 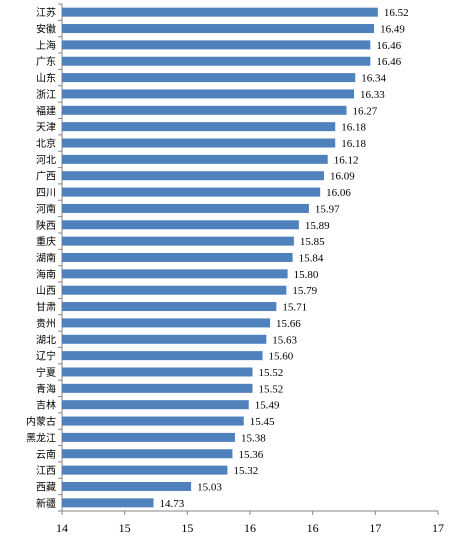 What do you see at coordinates (46, 110) in the screenshot?
I see `category-label: 福建` at bounding box center [46, 110].